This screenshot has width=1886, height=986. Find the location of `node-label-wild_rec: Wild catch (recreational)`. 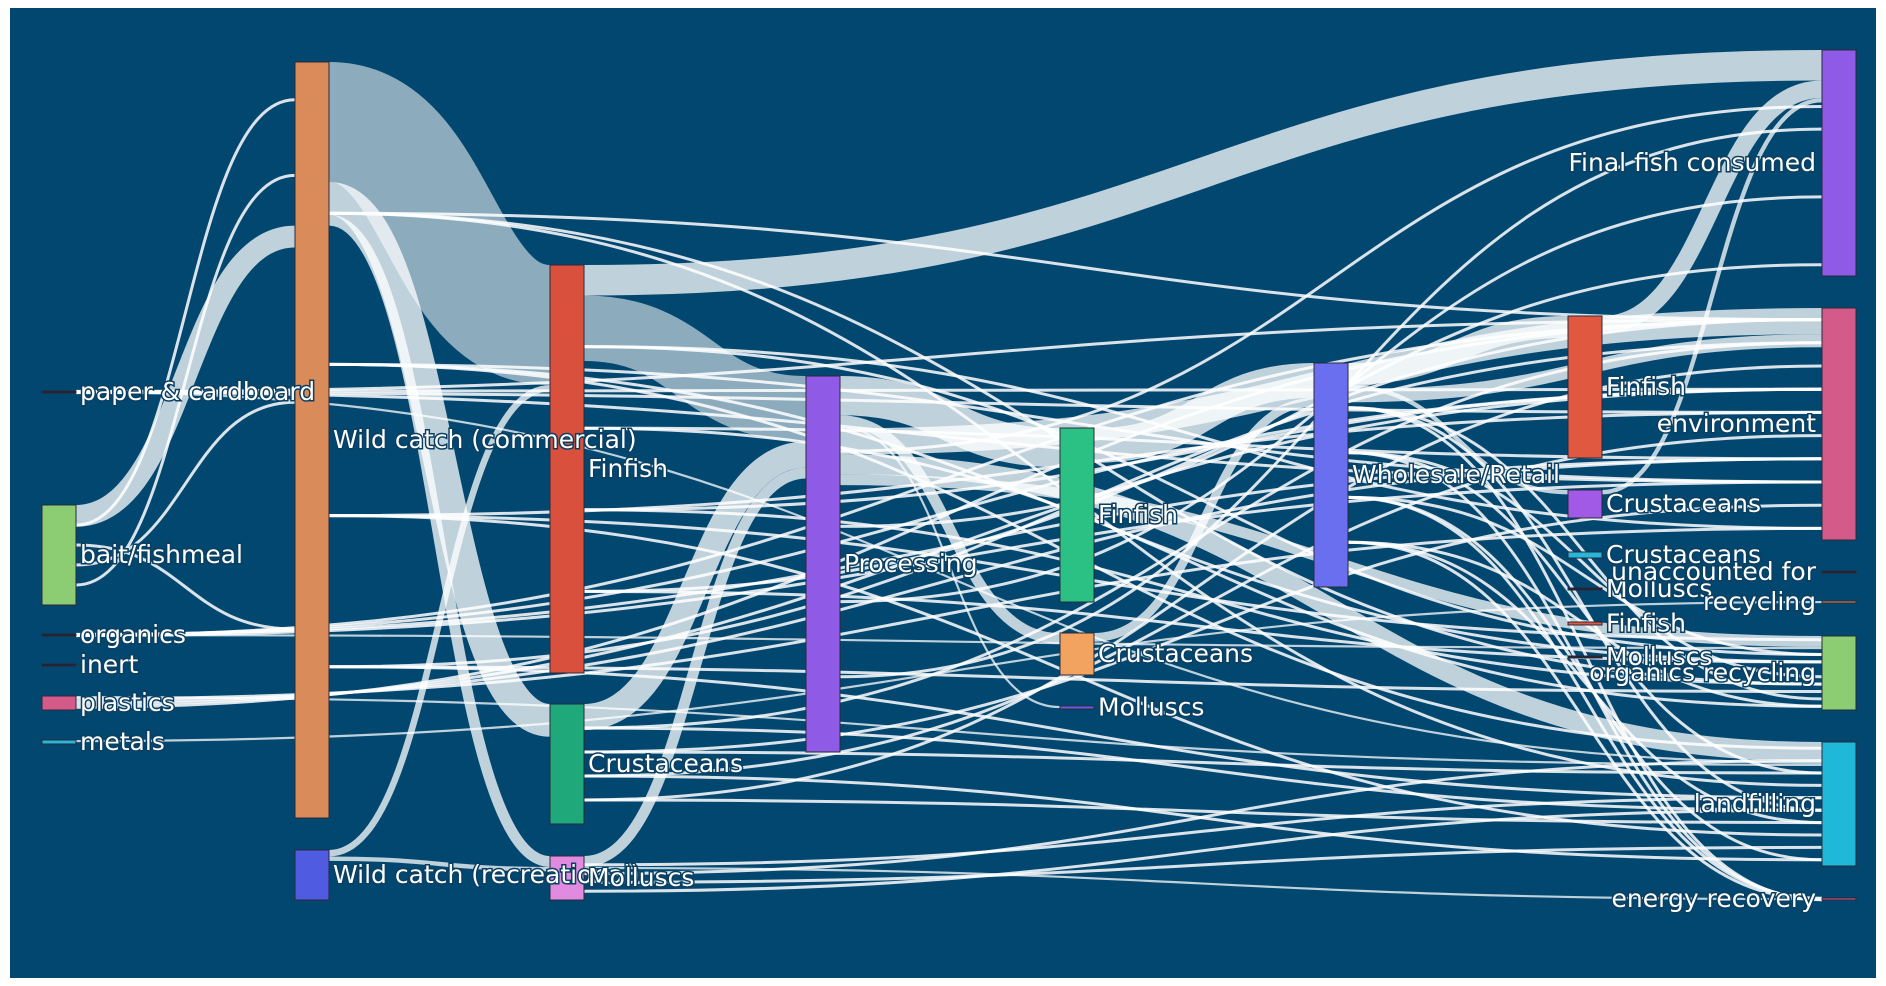

node-label-wild_rec: Wild catch (recreational) is located at coordinates (486, 874).